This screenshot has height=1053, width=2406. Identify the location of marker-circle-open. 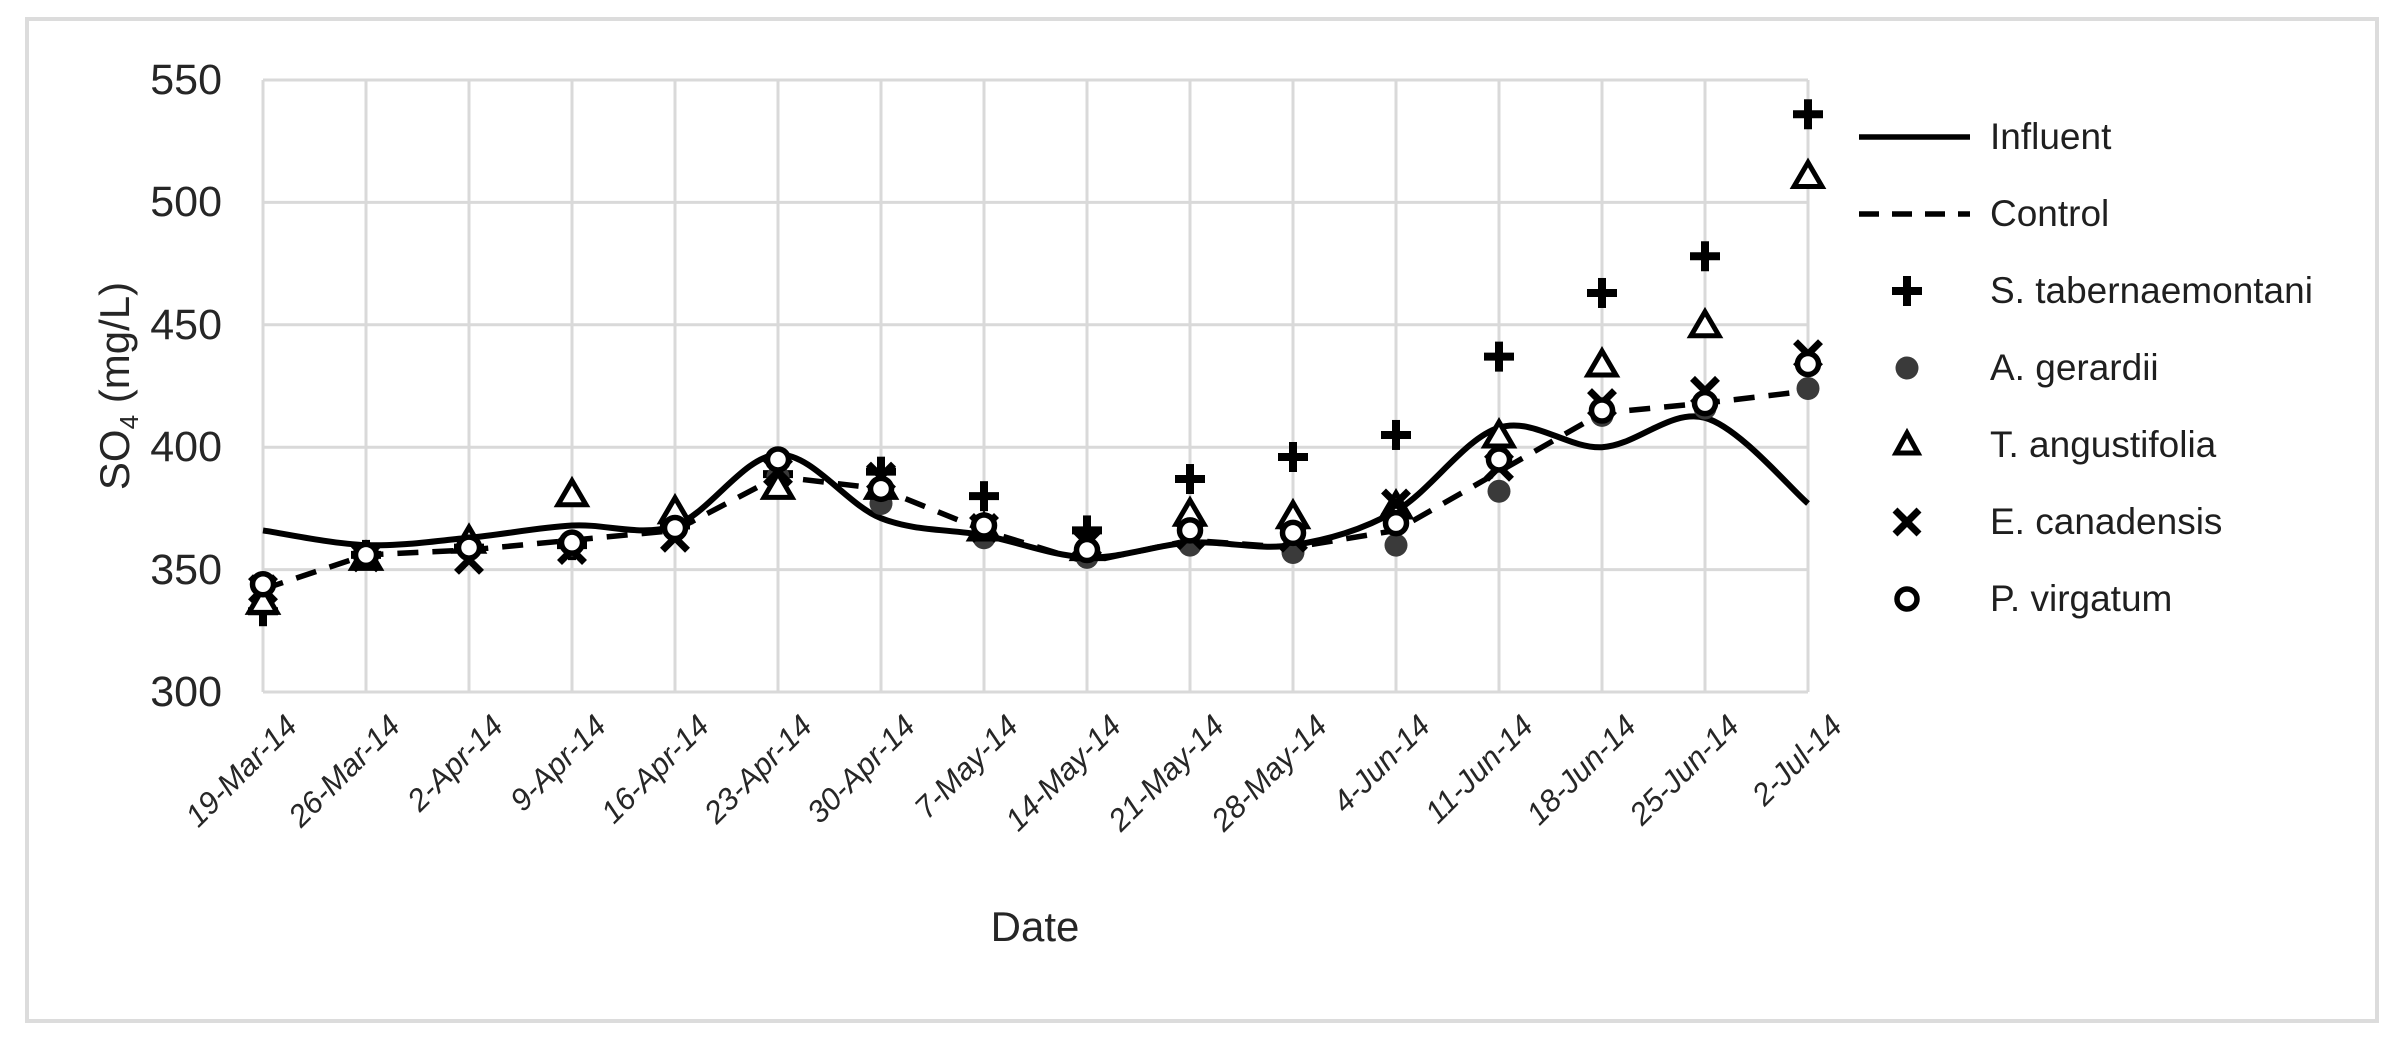
(263, 584).